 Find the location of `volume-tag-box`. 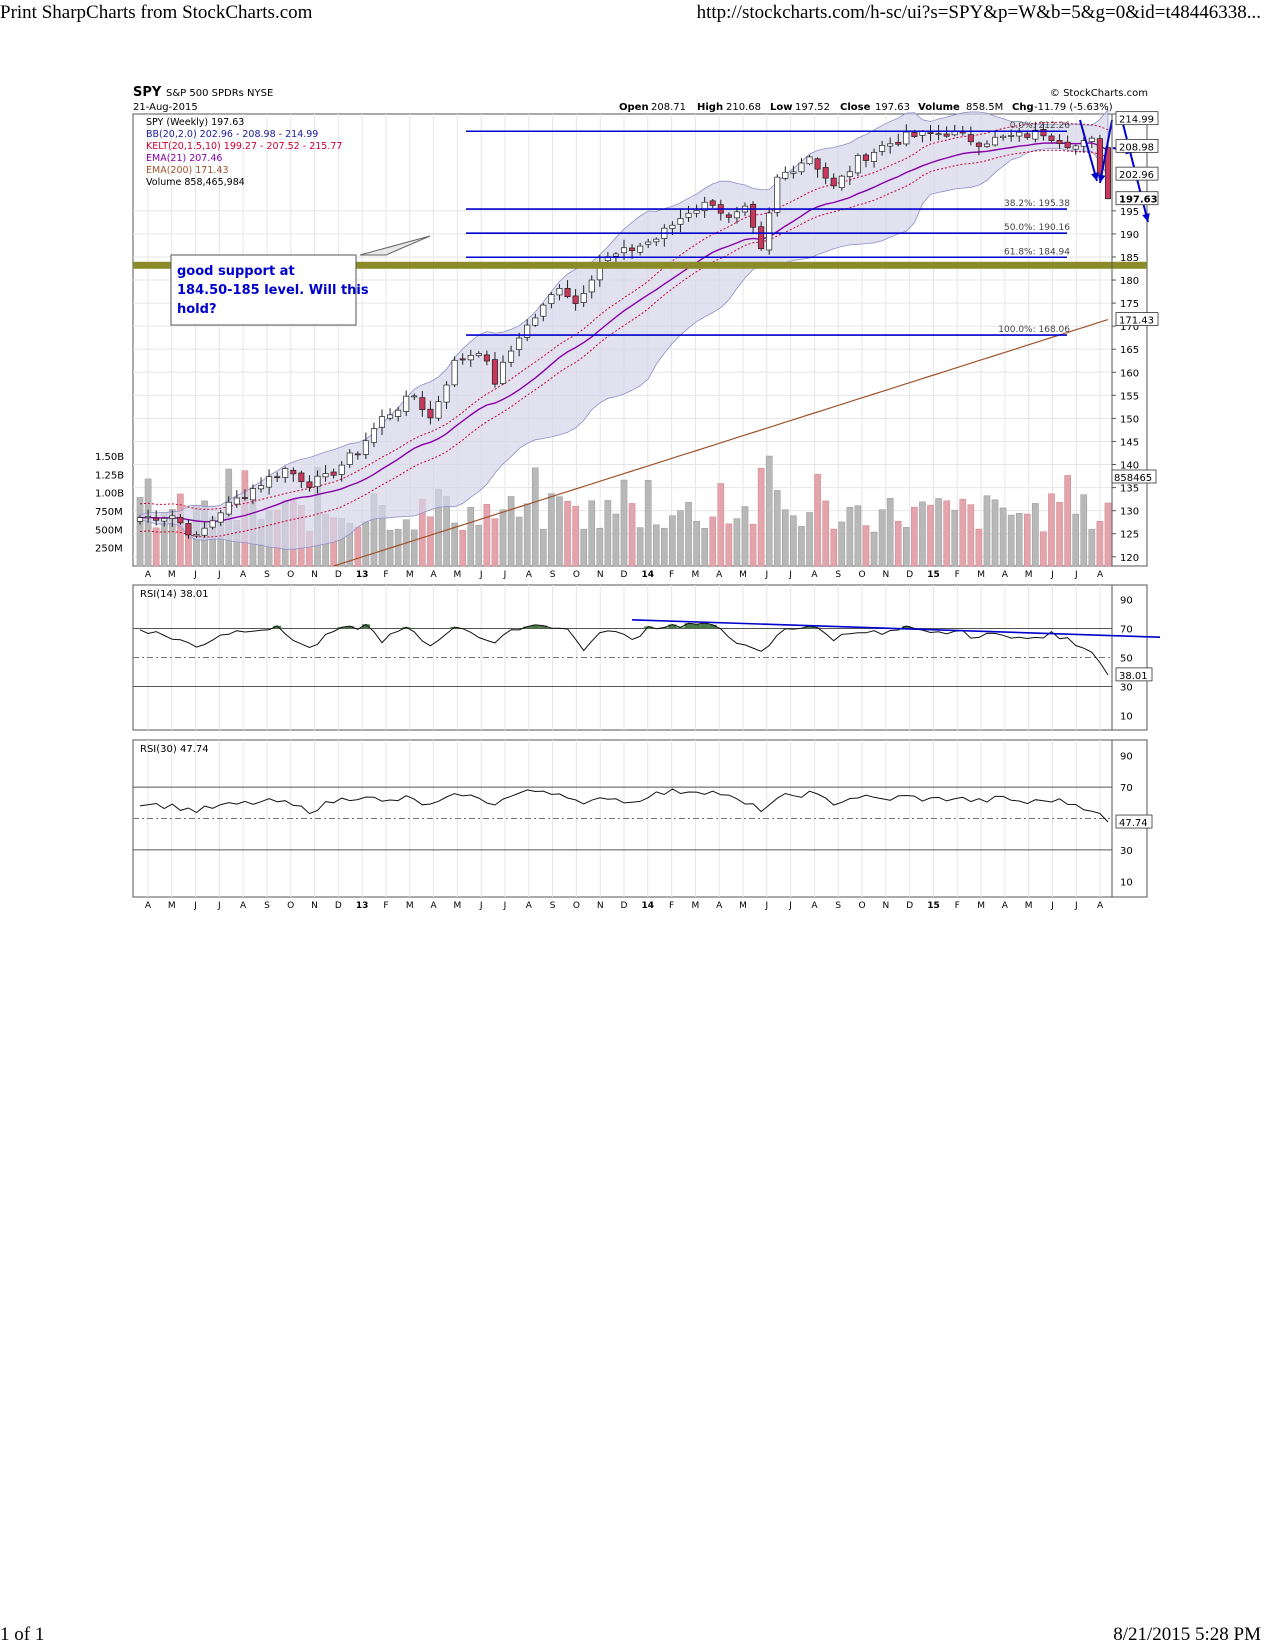

volume-tag-box is located at coordinates (1134, 476).